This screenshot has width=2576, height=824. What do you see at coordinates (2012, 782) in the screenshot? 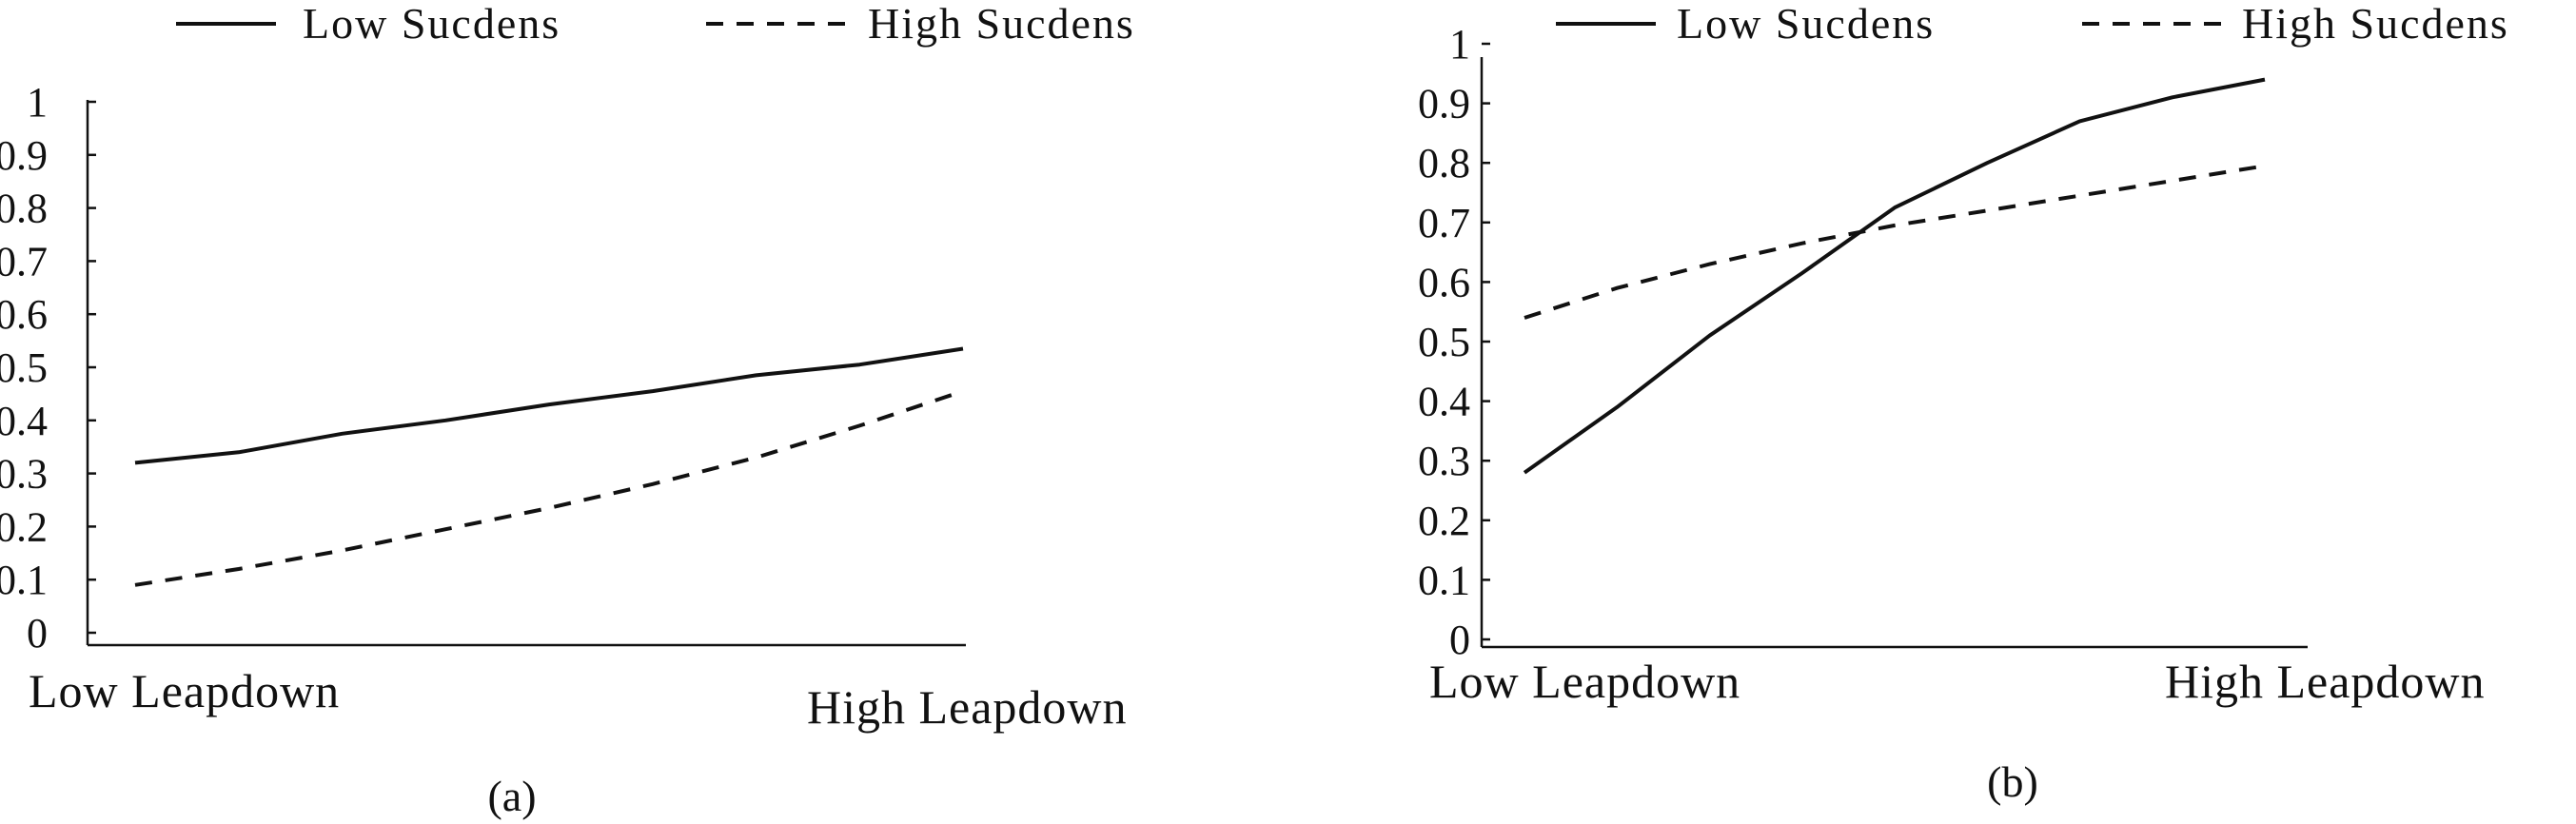
I see `panel-b-caption: (b)` at bounding box center [2012, 782].